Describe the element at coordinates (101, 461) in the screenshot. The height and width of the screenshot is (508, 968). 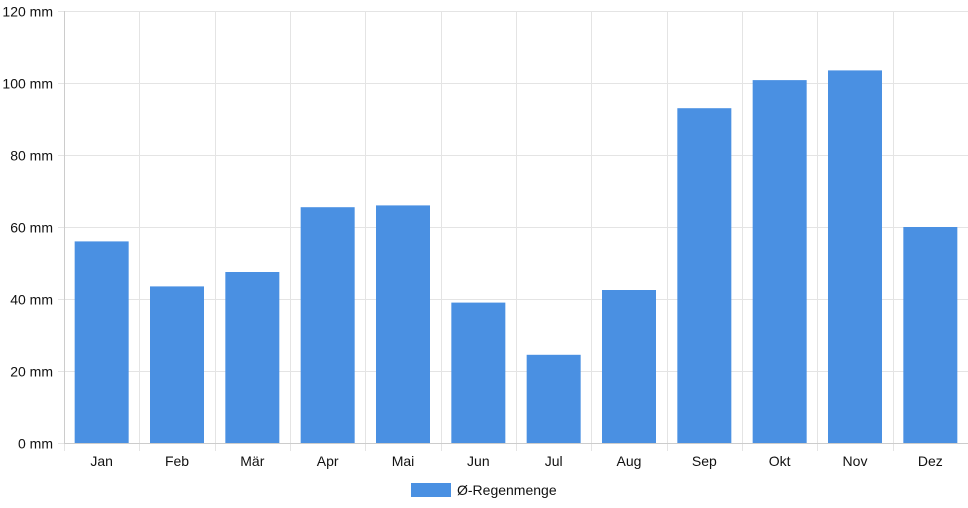
I see `x-tick-label: Jan` at that location.